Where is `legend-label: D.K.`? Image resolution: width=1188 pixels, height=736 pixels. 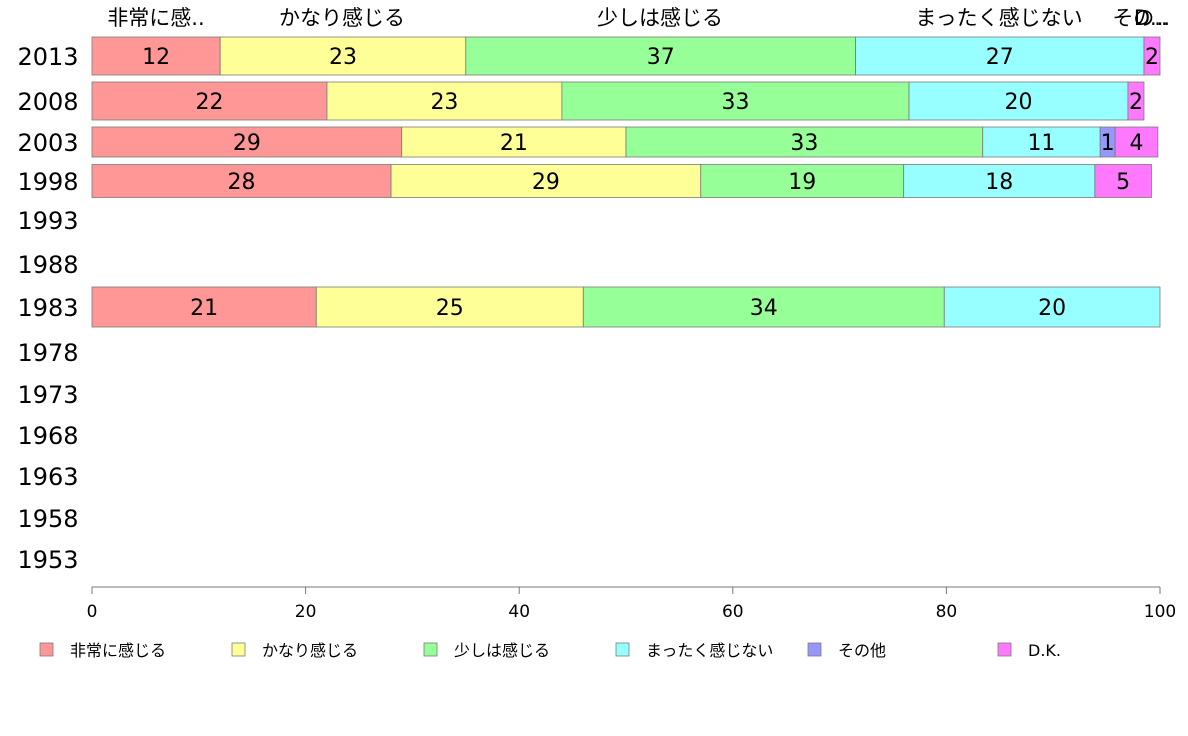
legend-label: D.K. is located at coordinates (1044, 650).